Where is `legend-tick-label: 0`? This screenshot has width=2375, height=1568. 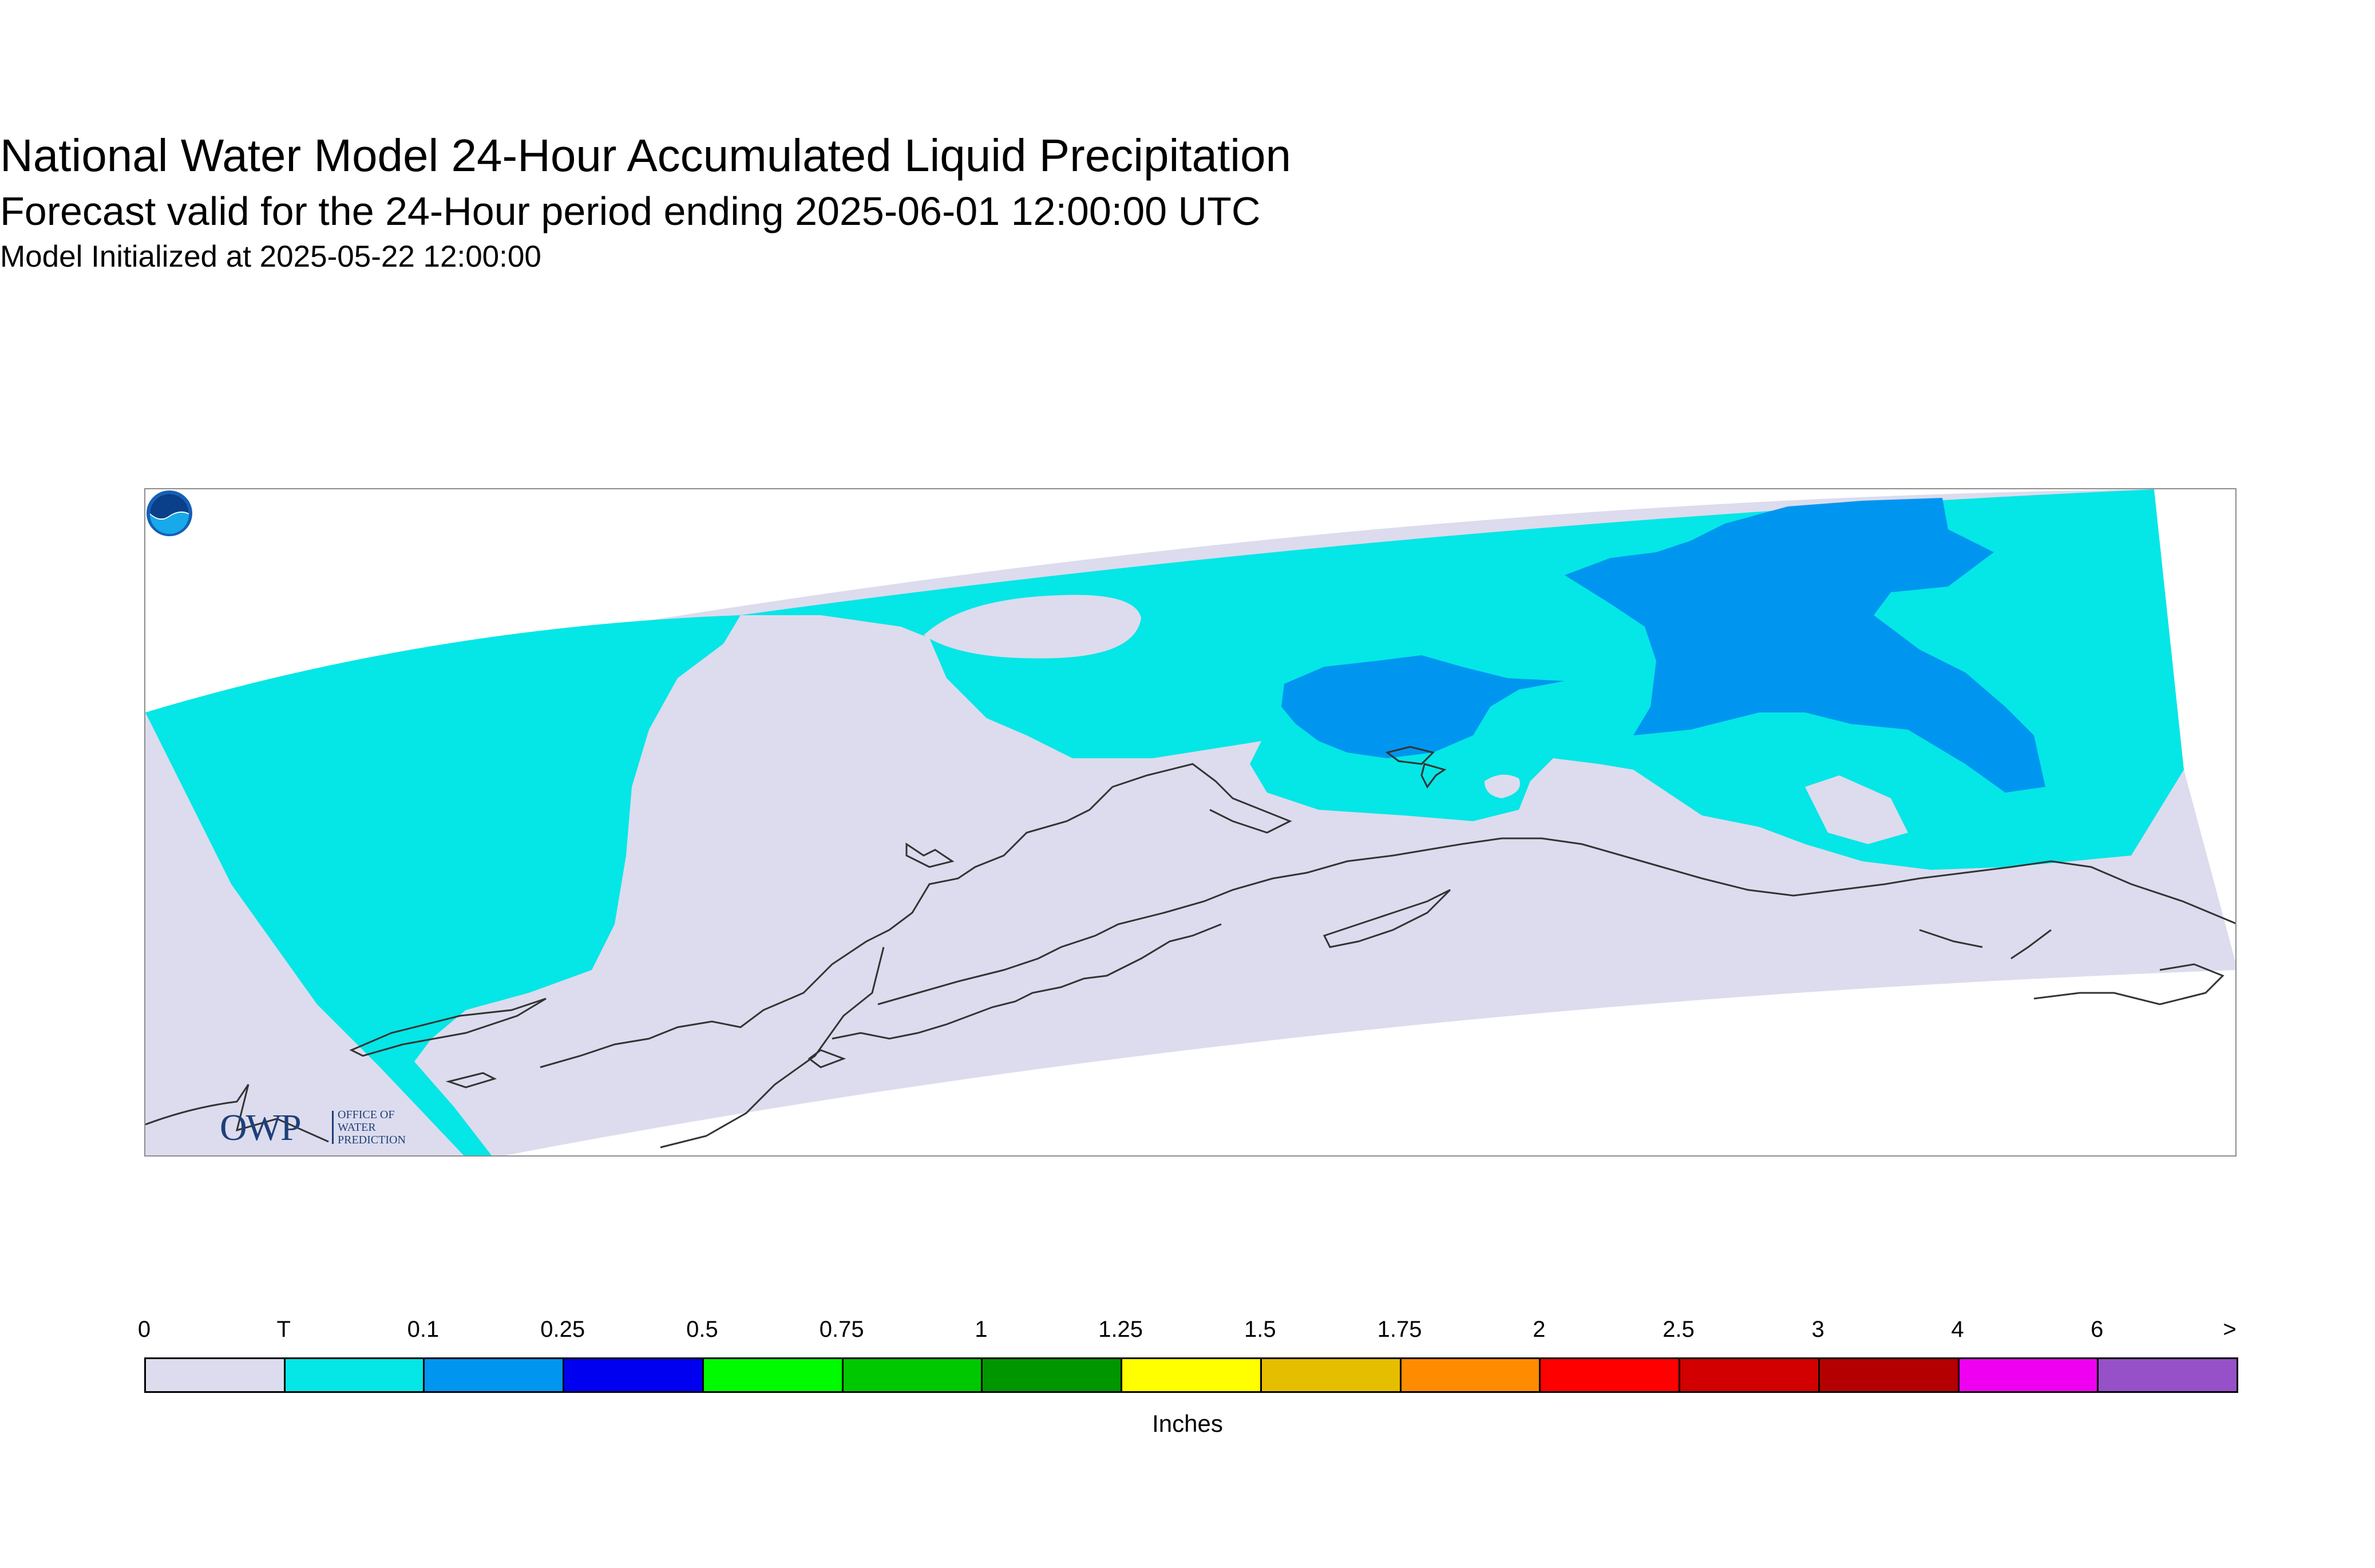 legend-tick-label: 0 is located at coordinates (144, 1329).